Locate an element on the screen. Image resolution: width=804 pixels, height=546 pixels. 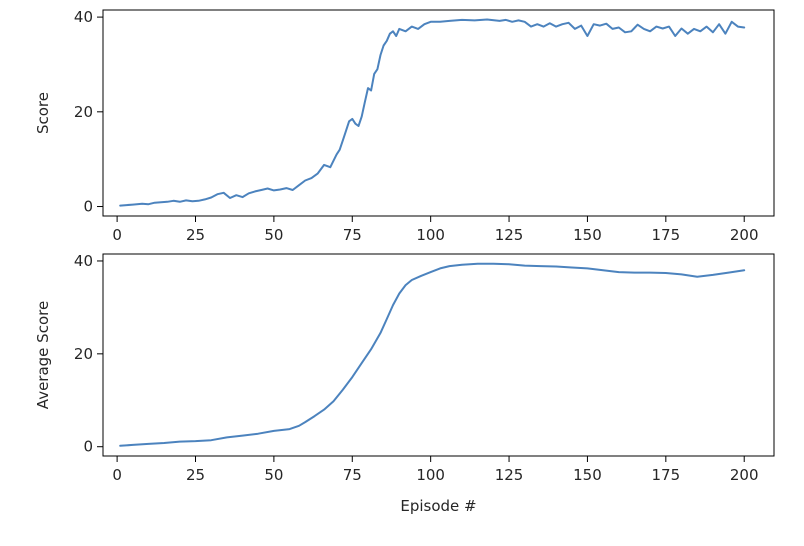
score-x-tick-label: 150 is located at coordinates (587, 235).